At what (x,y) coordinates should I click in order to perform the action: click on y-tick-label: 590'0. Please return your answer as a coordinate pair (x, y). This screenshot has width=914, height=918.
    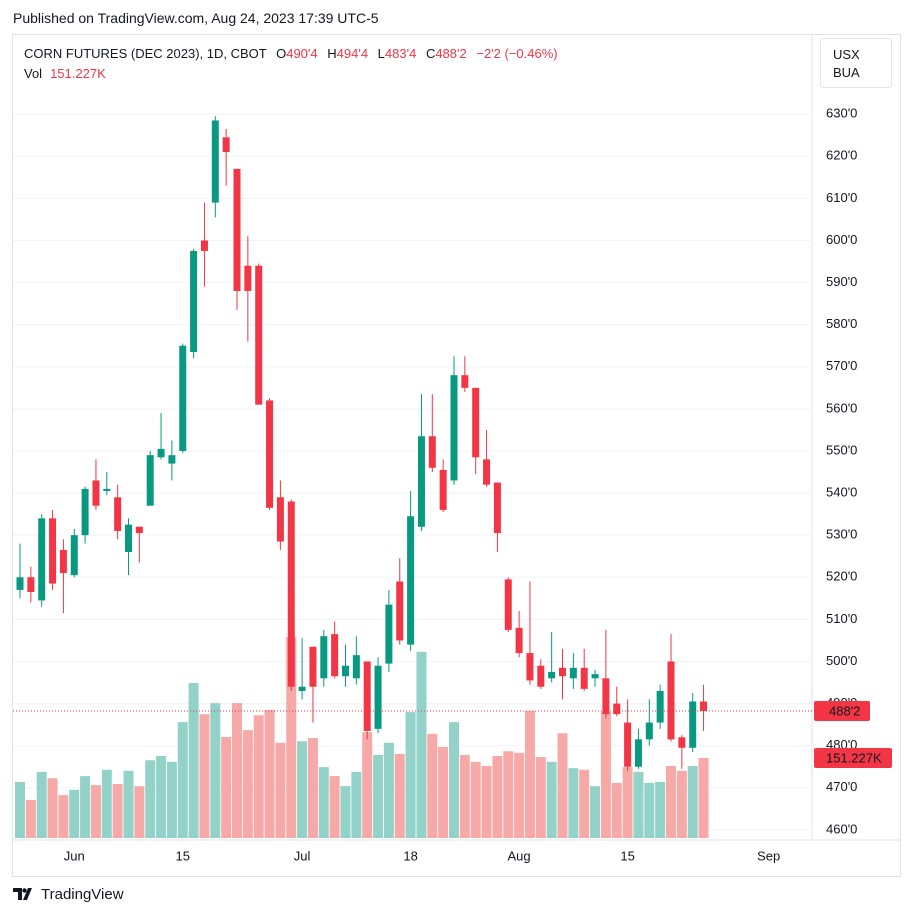
    Looking at the image, I should click on (841, 281).